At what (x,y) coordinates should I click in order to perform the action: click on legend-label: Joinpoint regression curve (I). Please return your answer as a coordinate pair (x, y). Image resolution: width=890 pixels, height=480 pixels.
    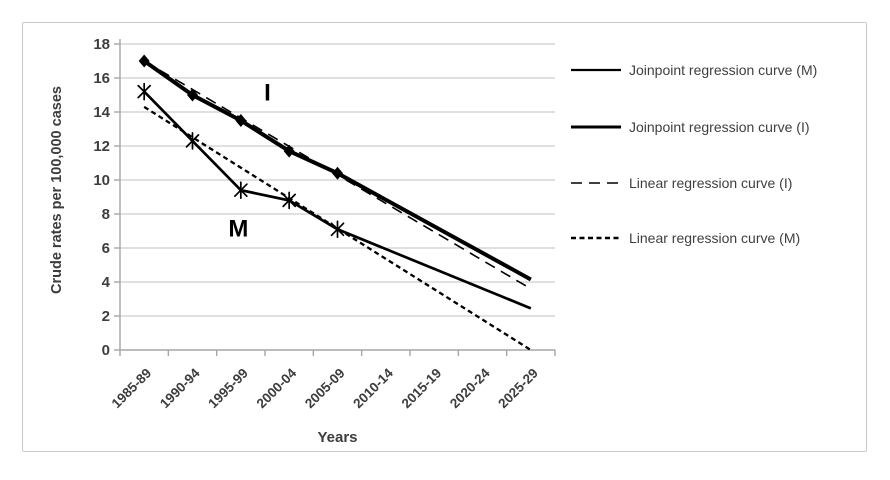
    Looking at the image, I should click on (719, 127).